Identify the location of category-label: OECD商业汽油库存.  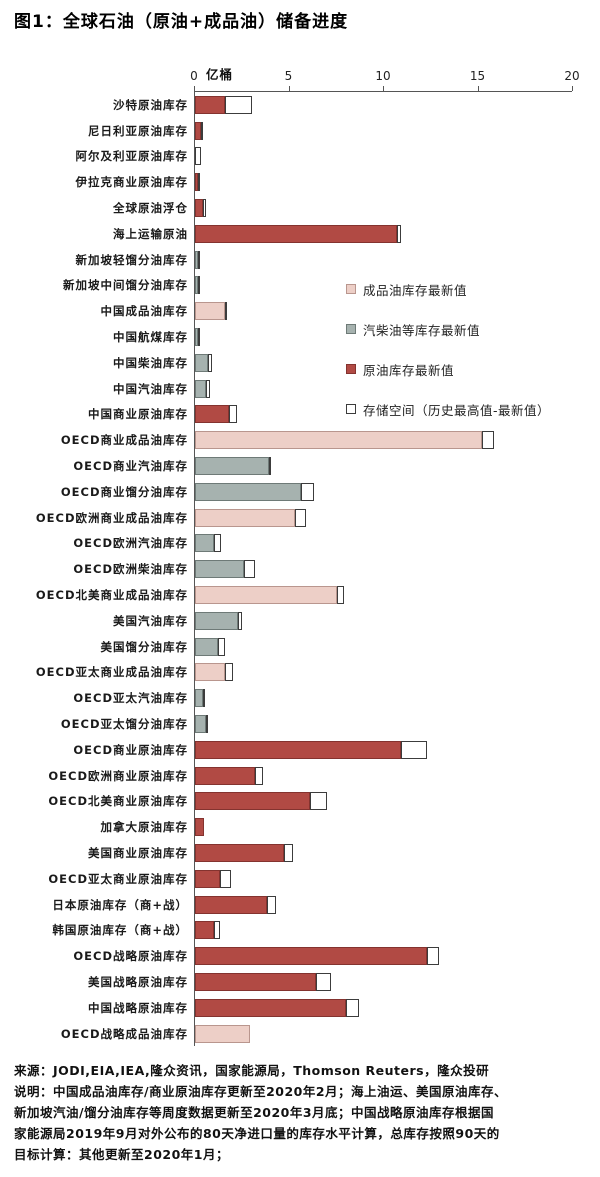
(130, 466).